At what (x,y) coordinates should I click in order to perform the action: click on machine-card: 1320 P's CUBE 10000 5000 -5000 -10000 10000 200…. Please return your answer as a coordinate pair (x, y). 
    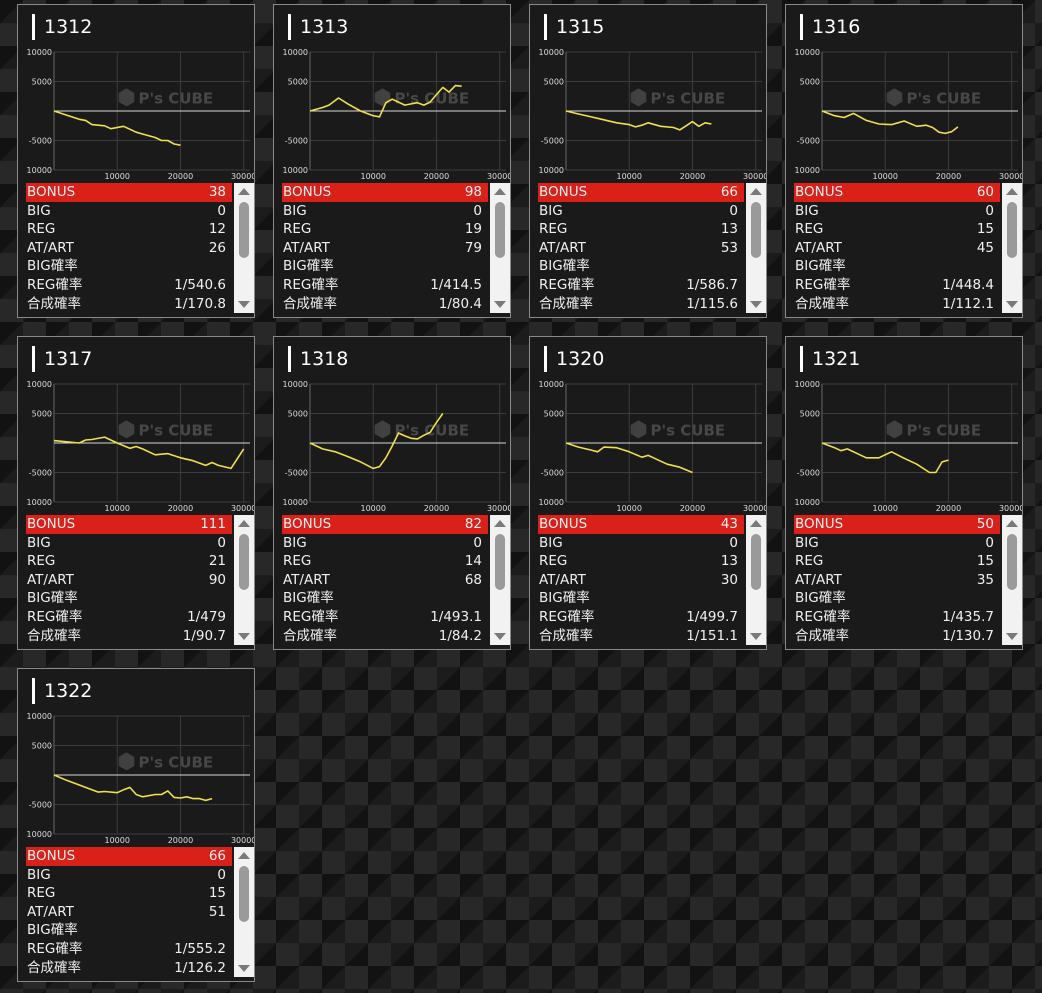
    Looking at the image, I should click on (648, 493).